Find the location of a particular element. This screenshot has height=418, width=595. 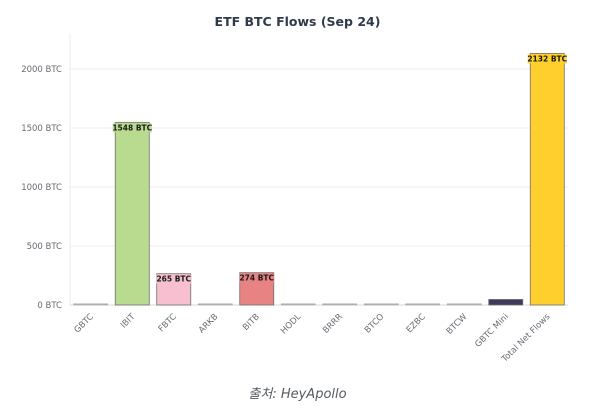

y-axis-ticks: 0 BTC 500 BTC 1000 BTC 1500 BTC 2000 BTC is located at coordinates (41, 188).